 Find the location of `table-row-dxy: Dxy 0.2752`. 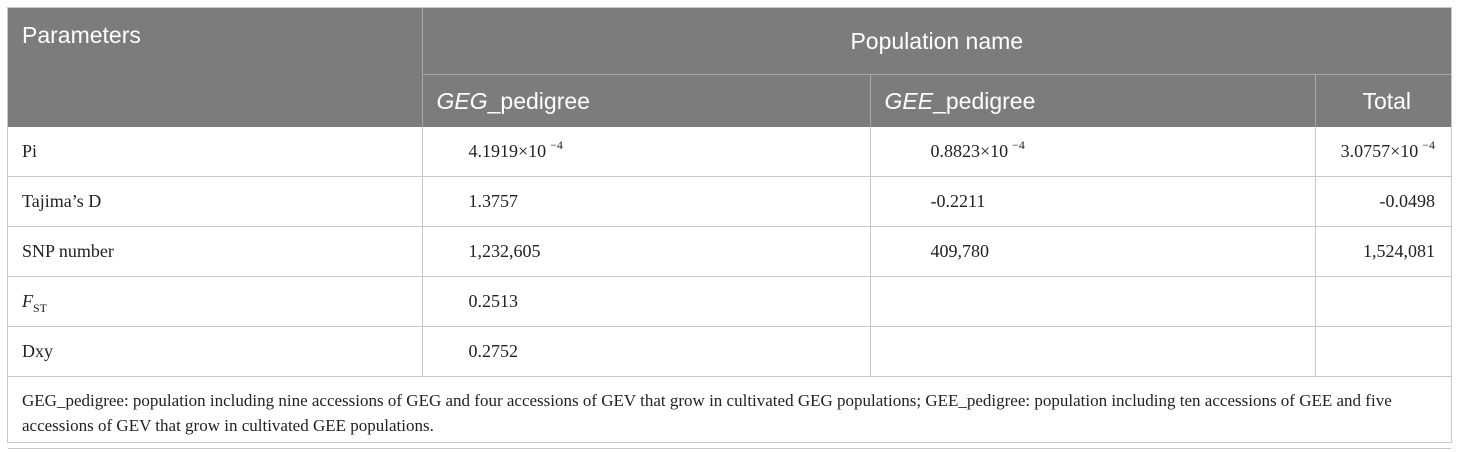

table-row-dxy: Dxy 0.2752 is located at coordinates (730, 351).